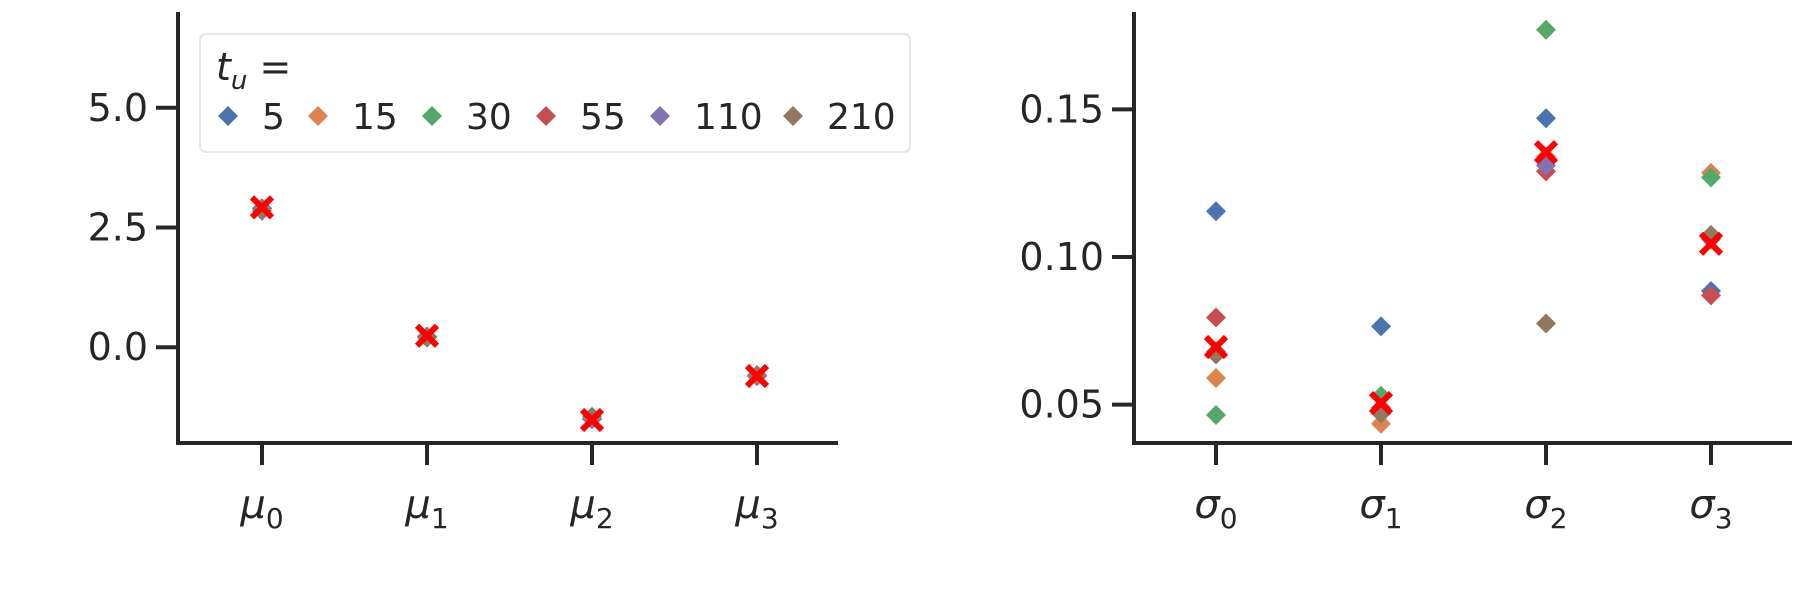  Describe the element at coordinates (603, 117) in the screenshot. I see `legend-label: 55` at that location.